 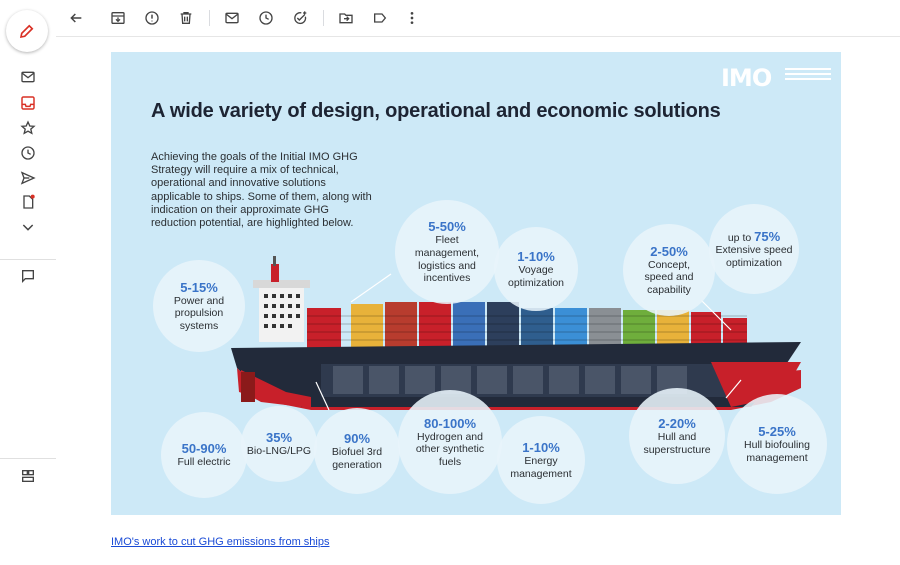 I want to click on more-vertical-icon, so click(x=412, y=18).